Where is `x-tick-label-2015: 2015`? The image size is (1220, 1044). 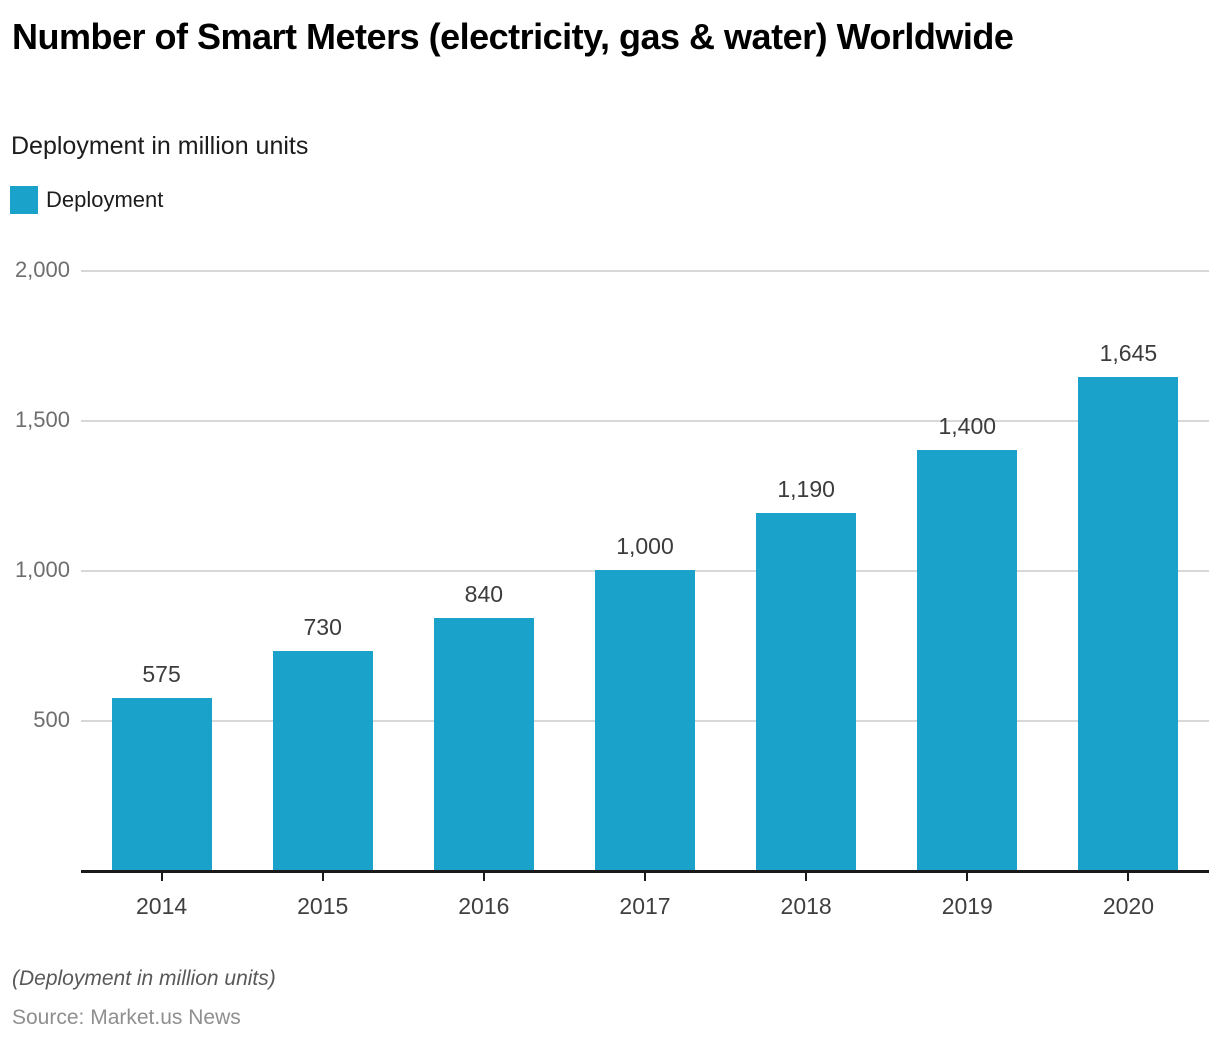 x-tick-label-2015: 2015 is located at coordinates (323, 906).